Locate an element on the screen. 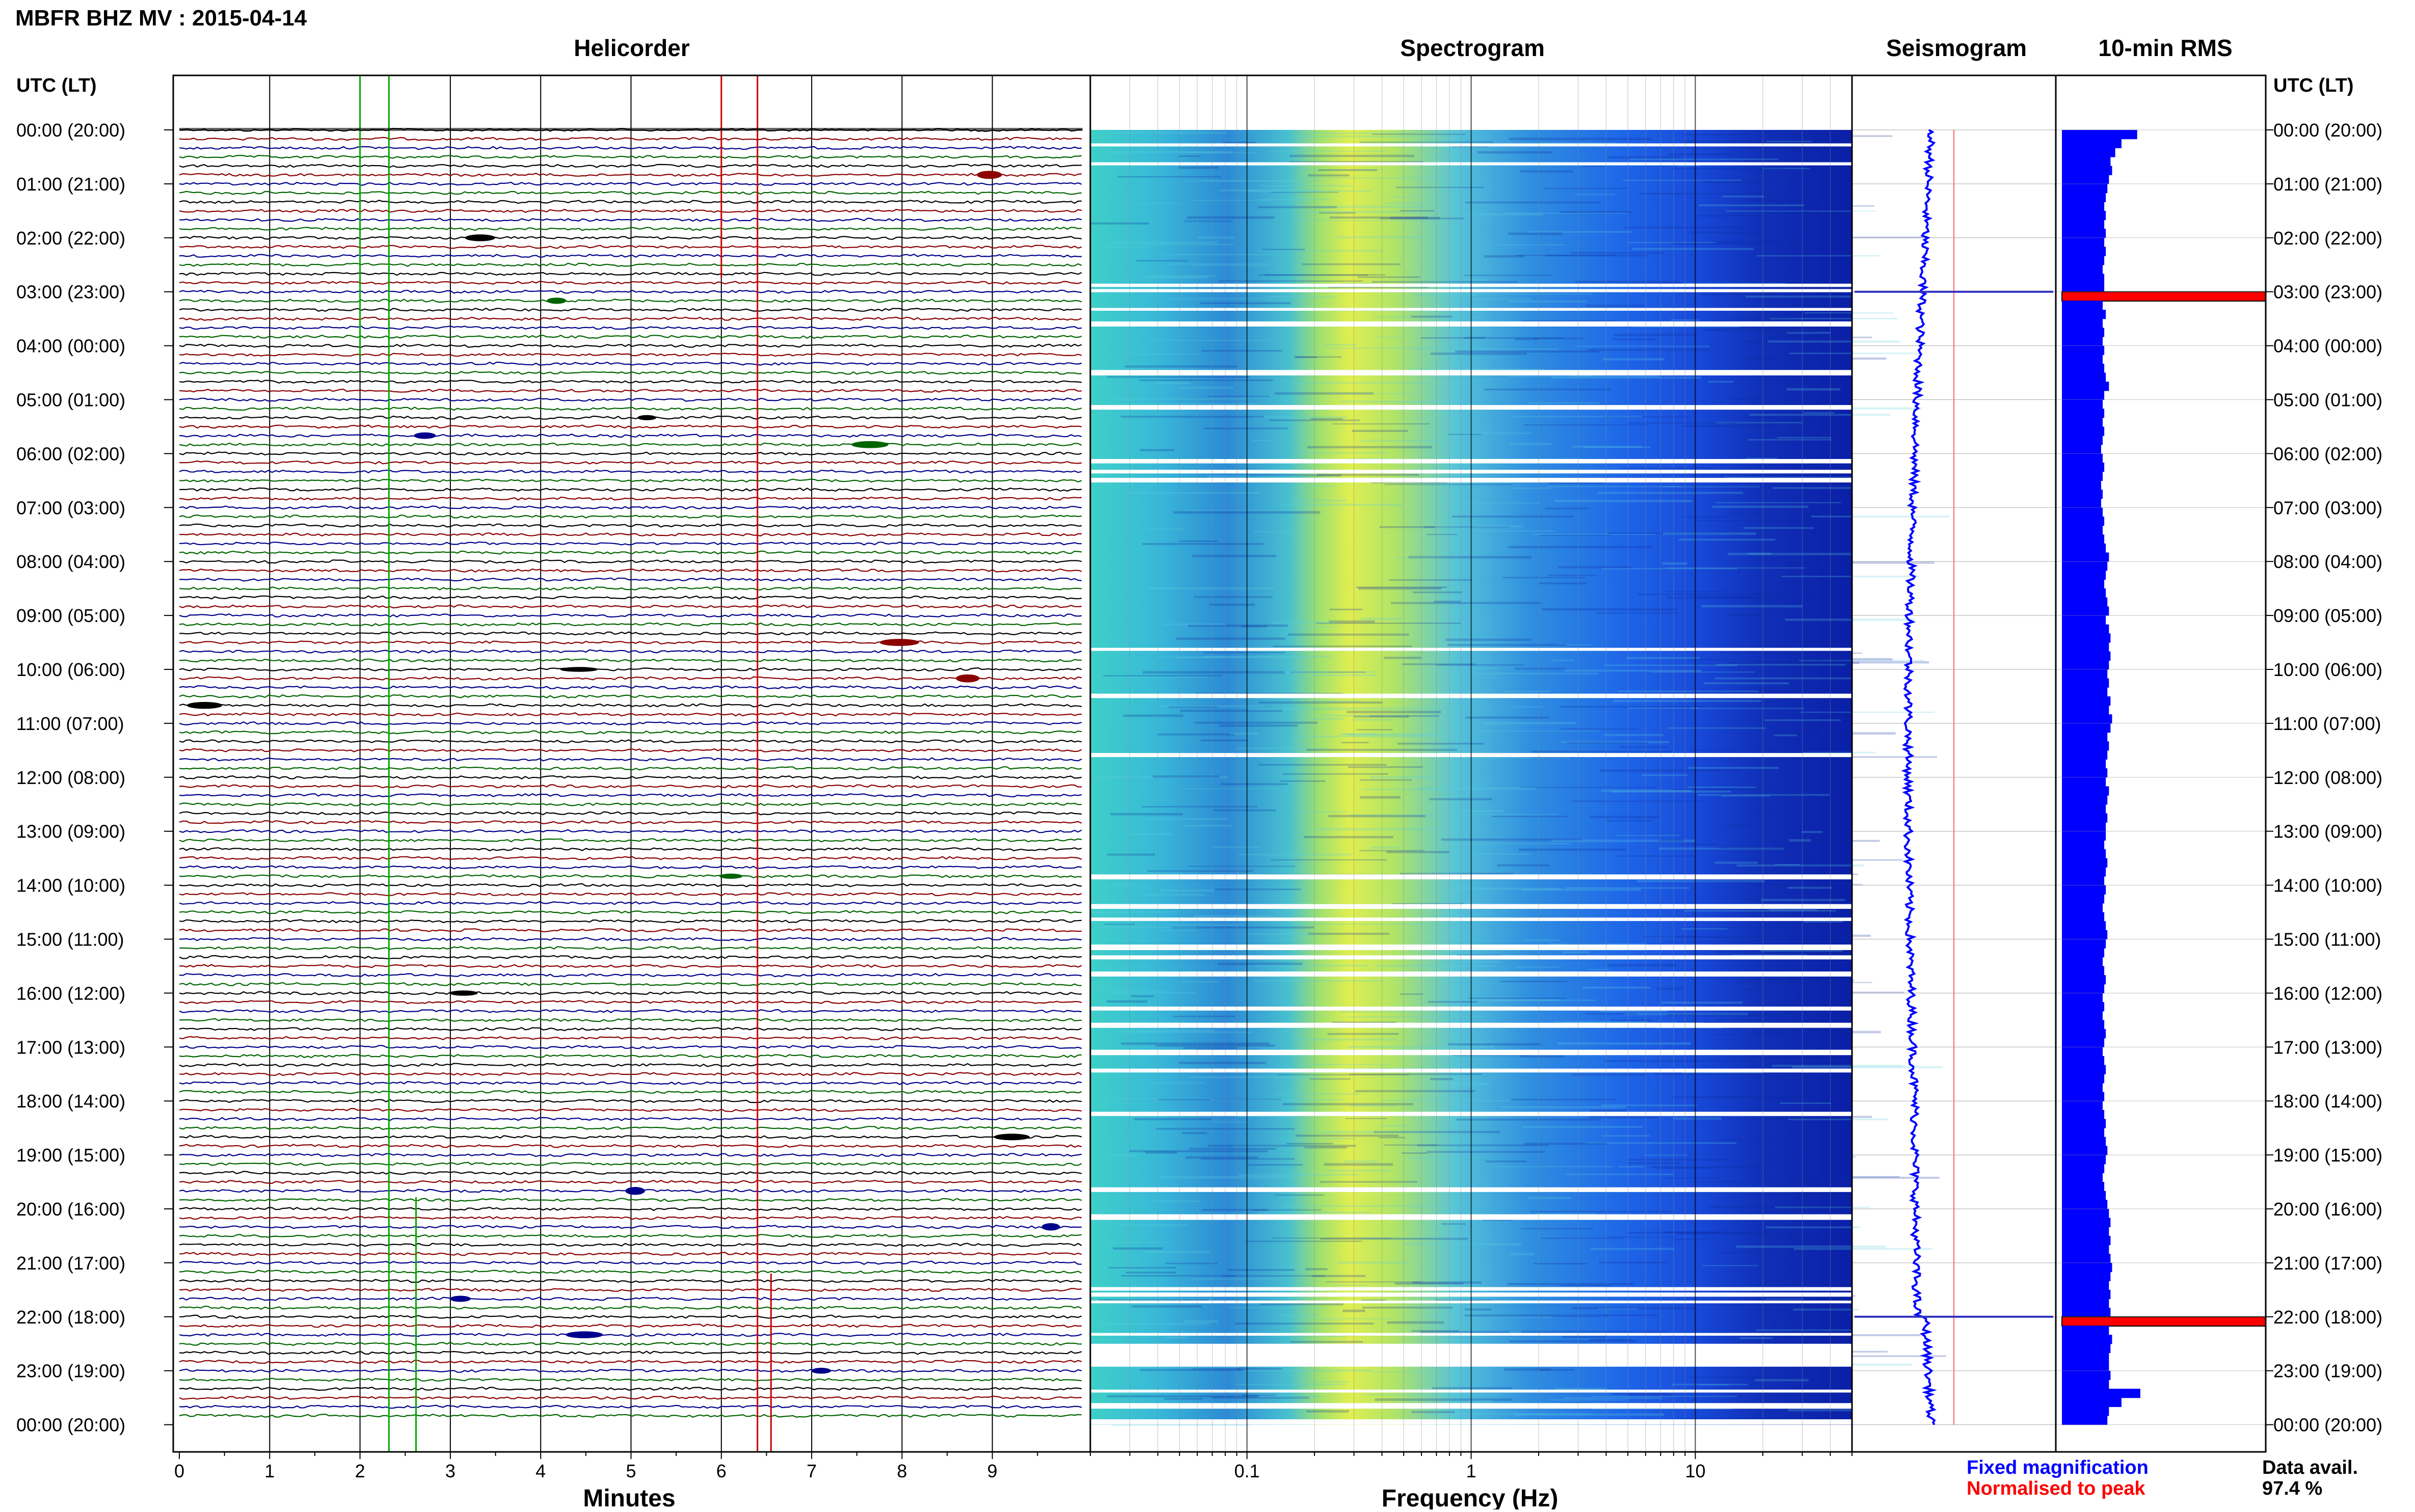  time-label-right: 21:00 (17:00) is located at coordinates (2327, 1263).